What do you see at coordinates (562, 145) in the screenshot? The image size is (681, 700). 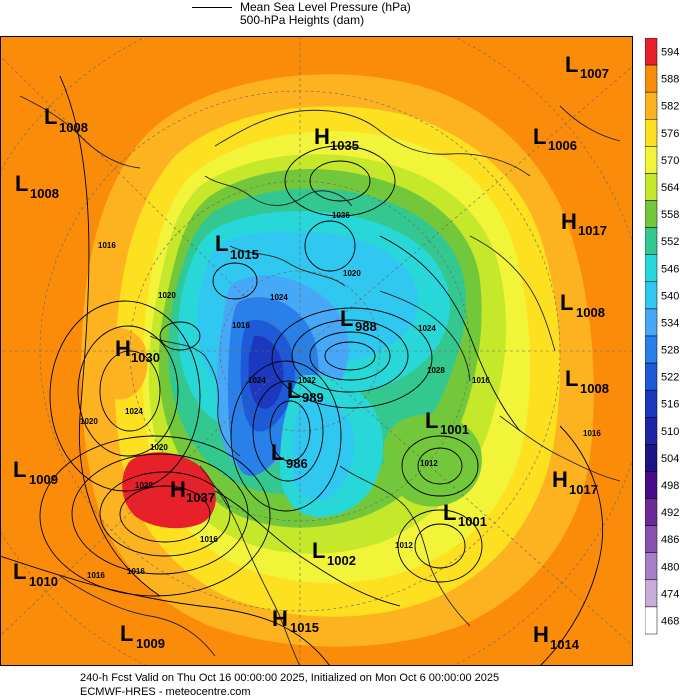 I see `svg-text: 1006` at bounding box center [562, 145].